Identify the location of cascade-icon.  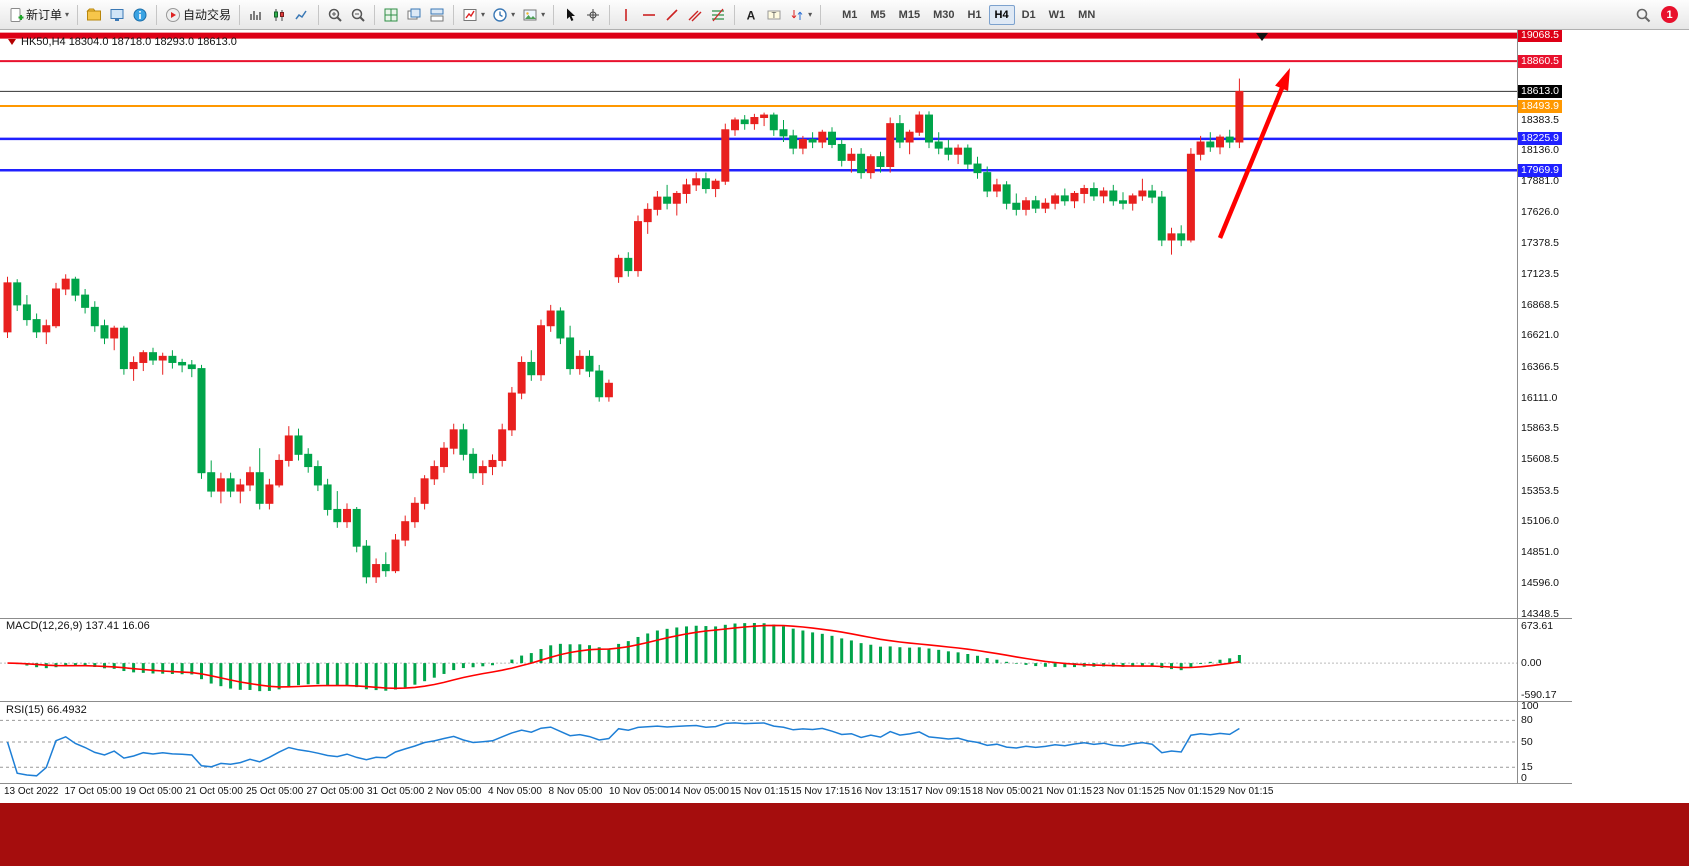
(414, 15).